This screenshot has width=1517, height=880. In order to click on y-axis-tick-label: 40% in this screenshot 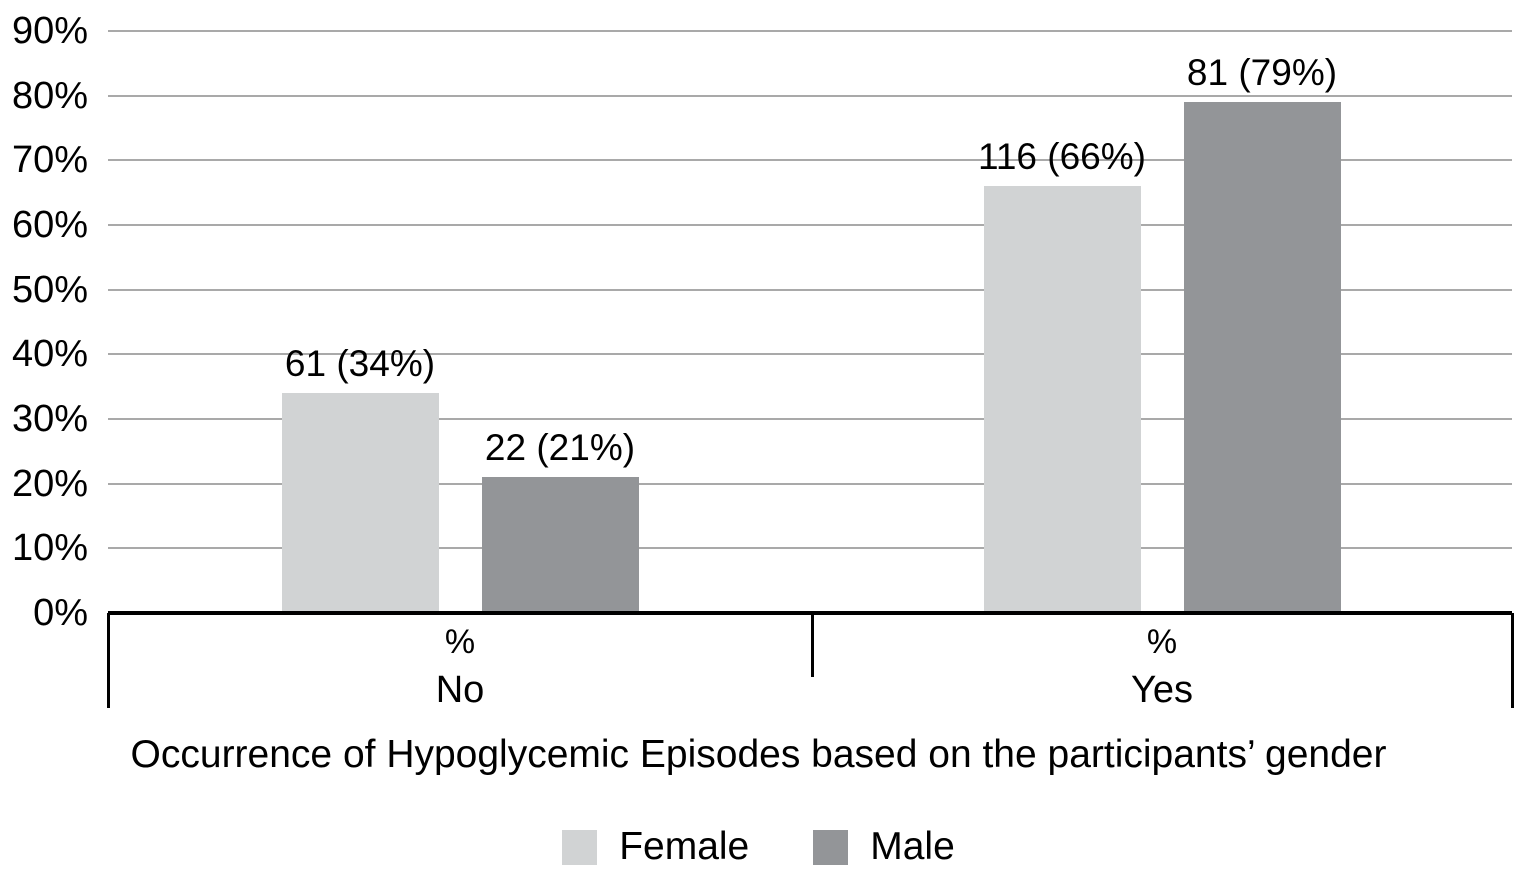, I will do `click(49, 354)`.